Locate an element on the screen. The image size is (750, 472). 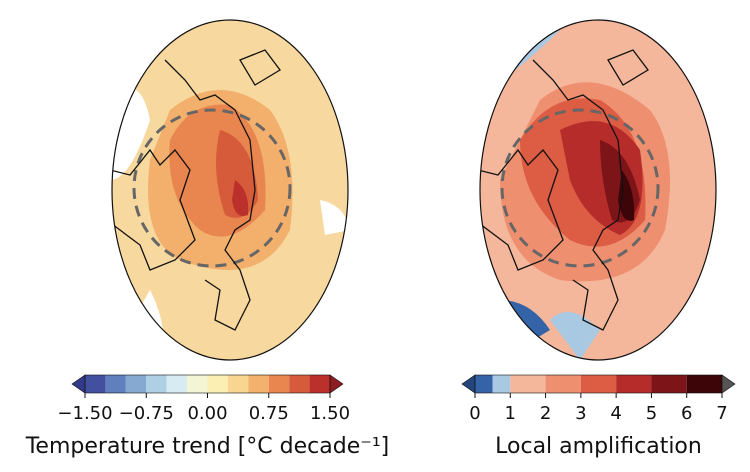
colorbar-tick-label: 2 is located at coordinates (545, 413).